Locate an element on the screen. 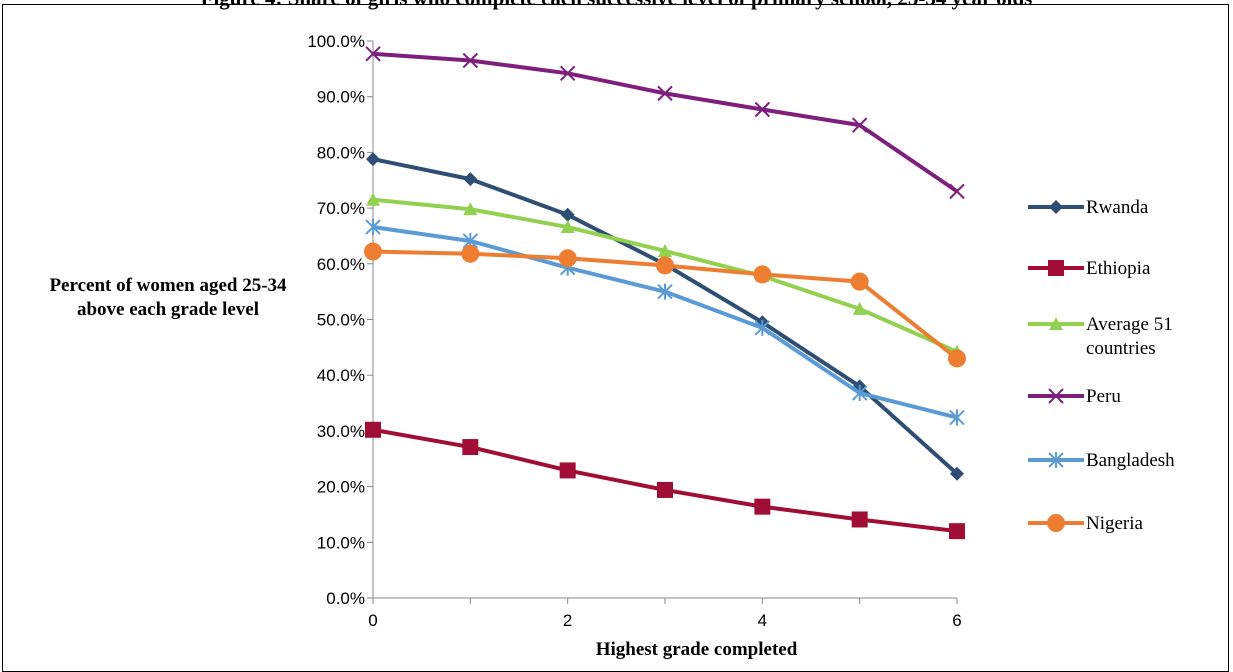 The width and height of the screenshot is (1233, 672). legend-marker-ethiopia is located at coordinates (1056, 268).